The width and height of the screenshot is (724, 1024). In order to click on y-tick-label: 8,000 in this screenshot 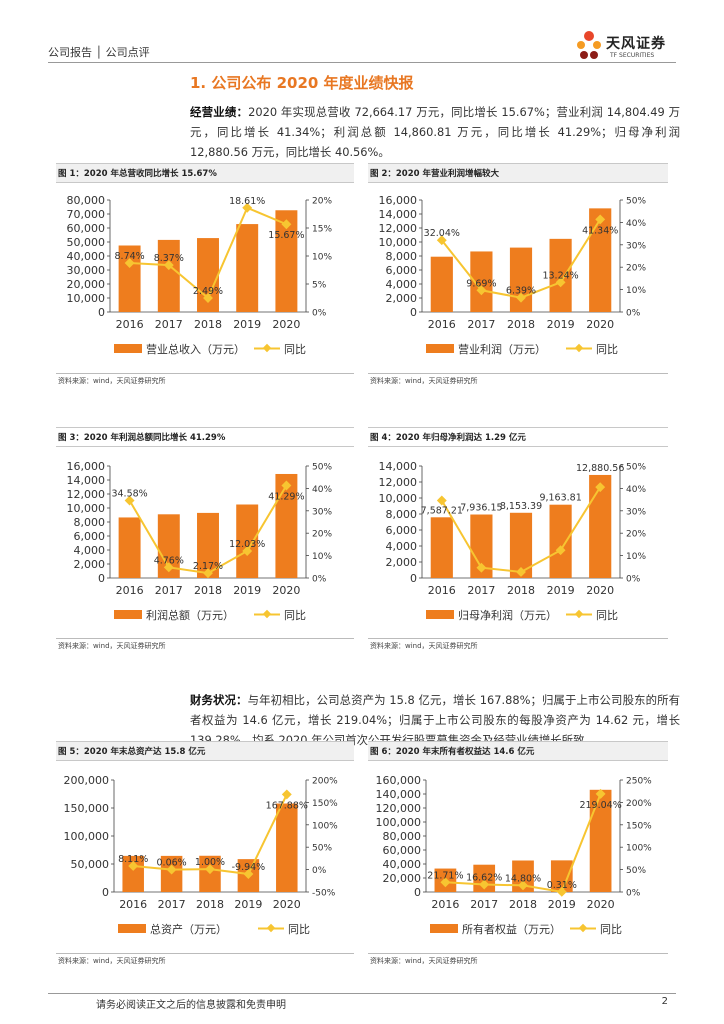, I will do `click(402, 256)`.